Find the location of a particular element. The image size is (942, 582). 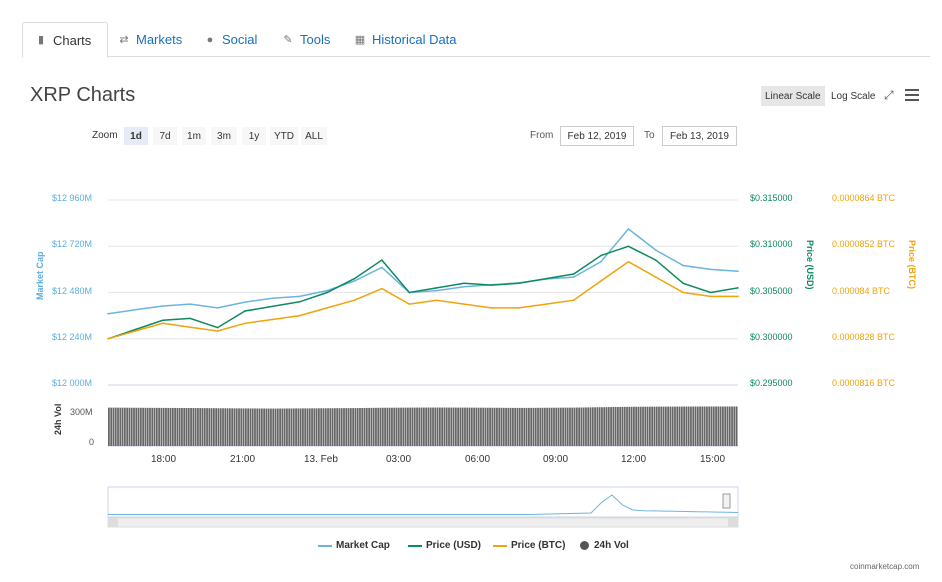

btc-tick: 0.0000816 BTC is located at coordinates (864, 383).